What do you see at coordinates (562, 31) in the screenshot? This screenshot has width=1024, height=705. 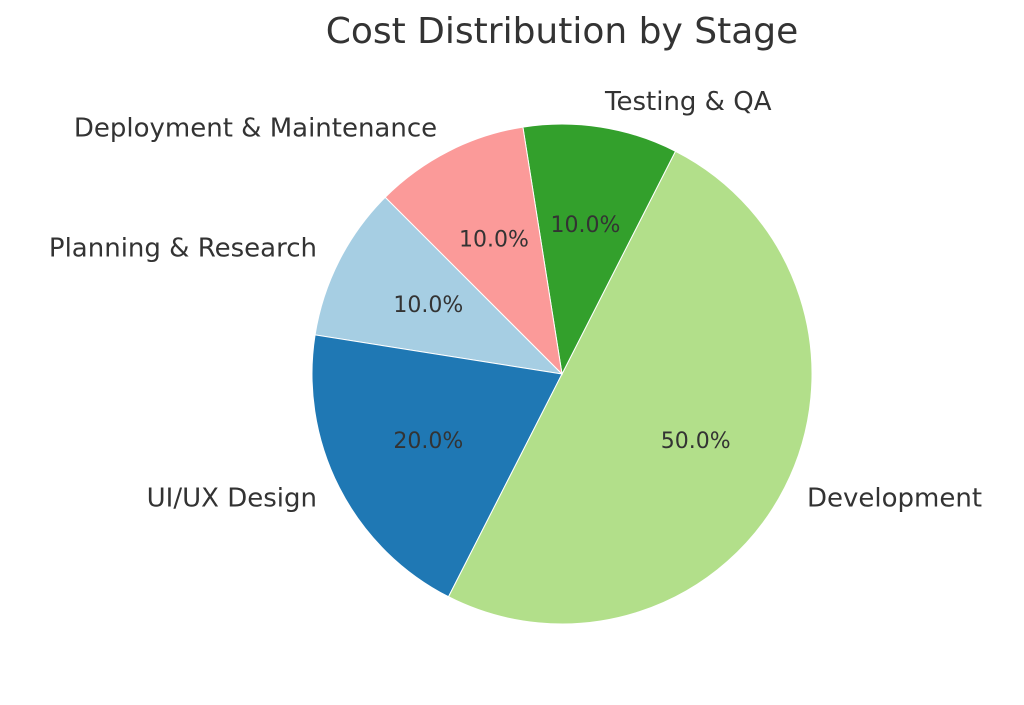 I see `chart-title: Cost Distribution by Stage` at bounding box center [562, 31].